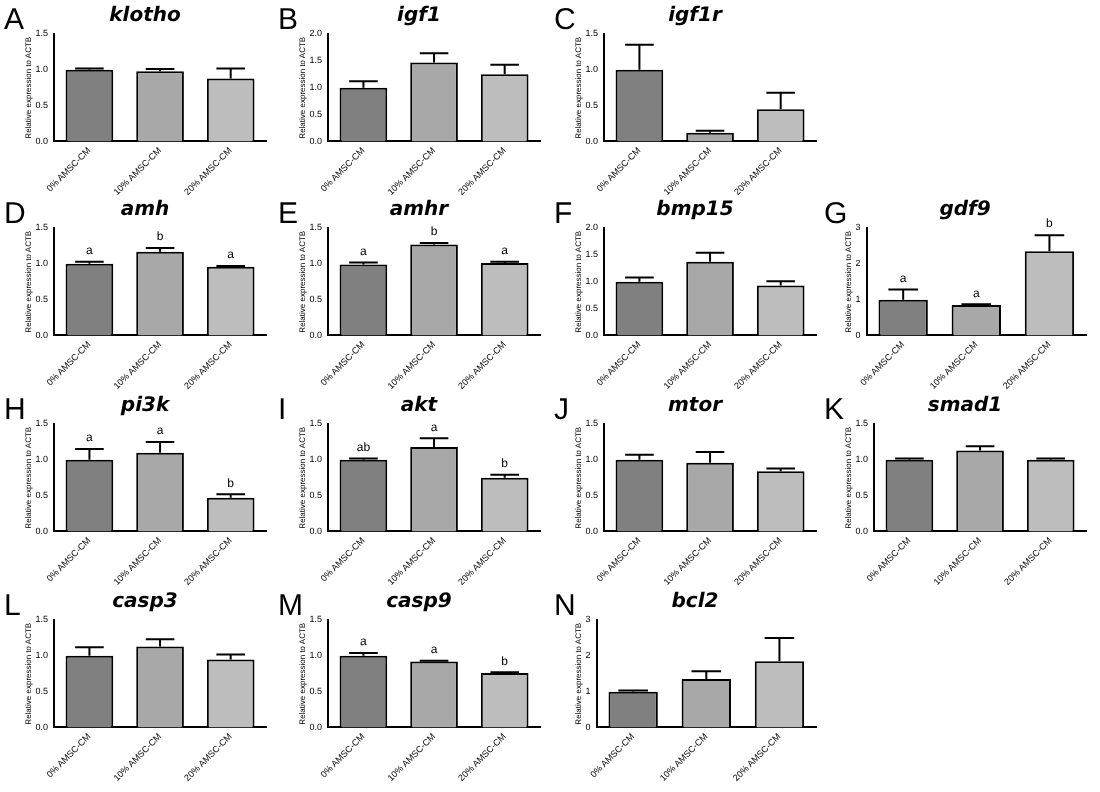  I want to click on text: C, so click(565, 20).